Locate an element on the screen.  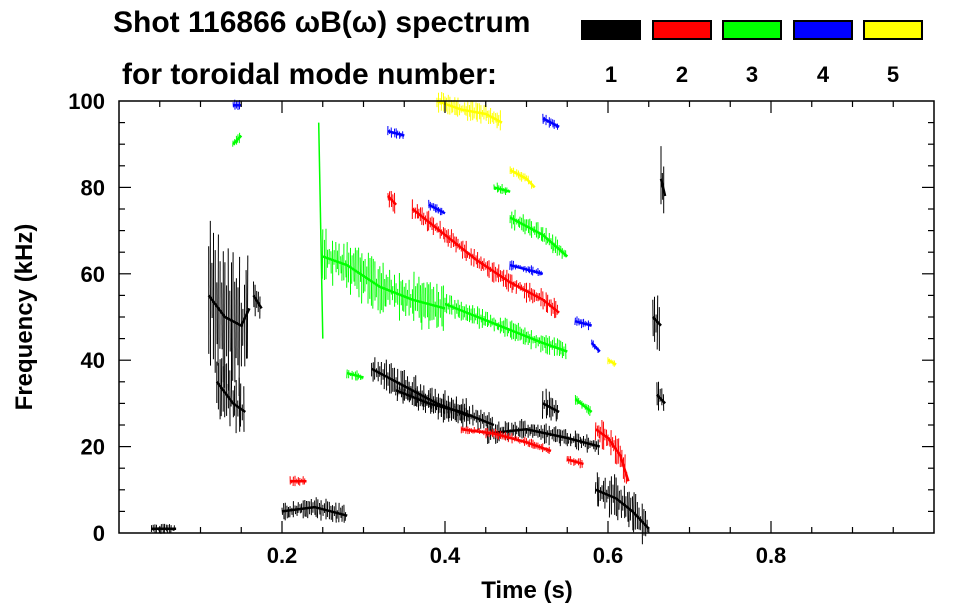
x-axis-label: Time (s) is located at coordinates (527, 590).